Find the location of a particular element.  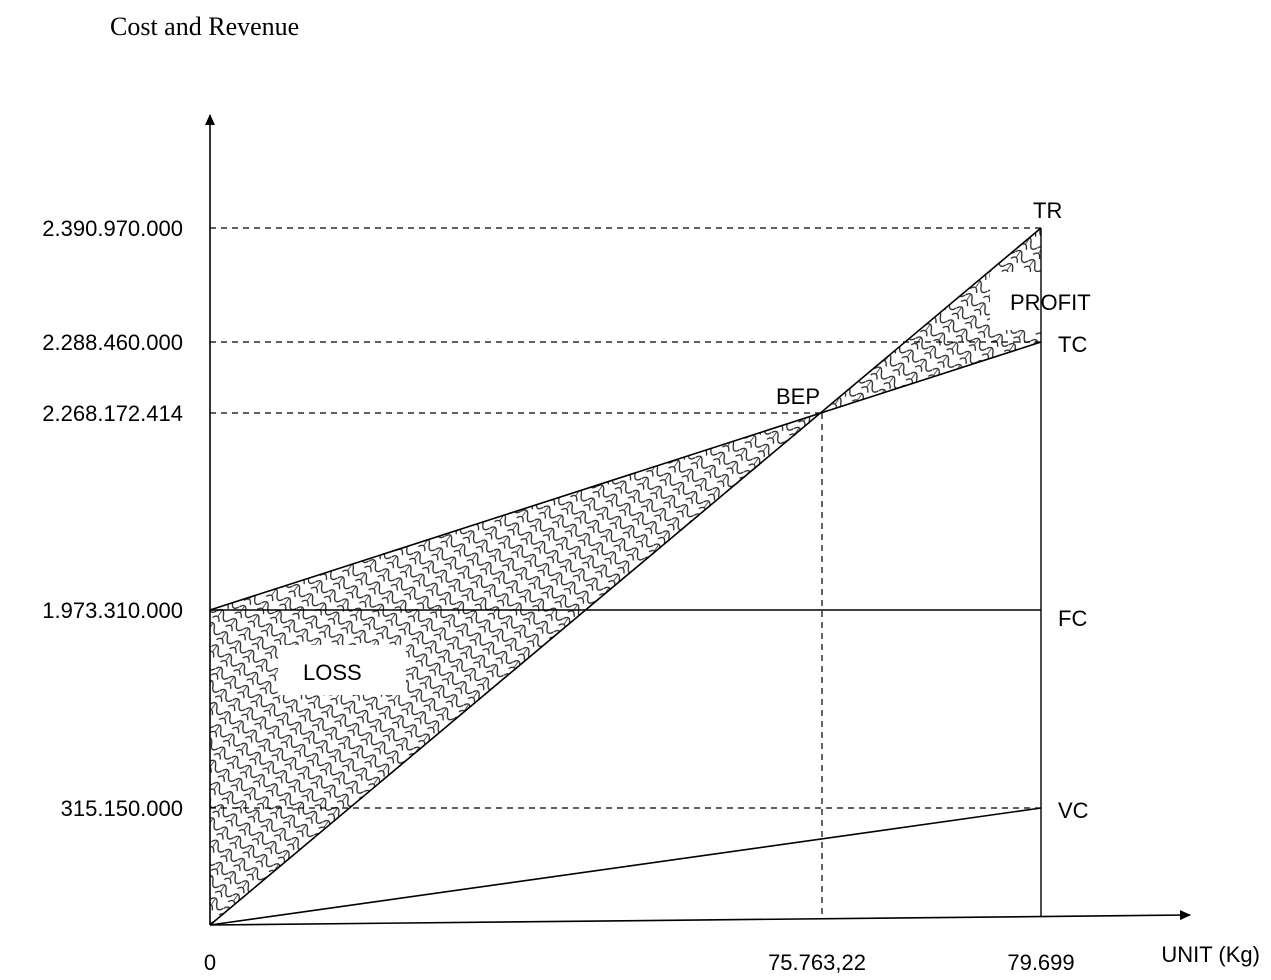

region-label-profit: PROFIT is located at coordinates (1050, 302).